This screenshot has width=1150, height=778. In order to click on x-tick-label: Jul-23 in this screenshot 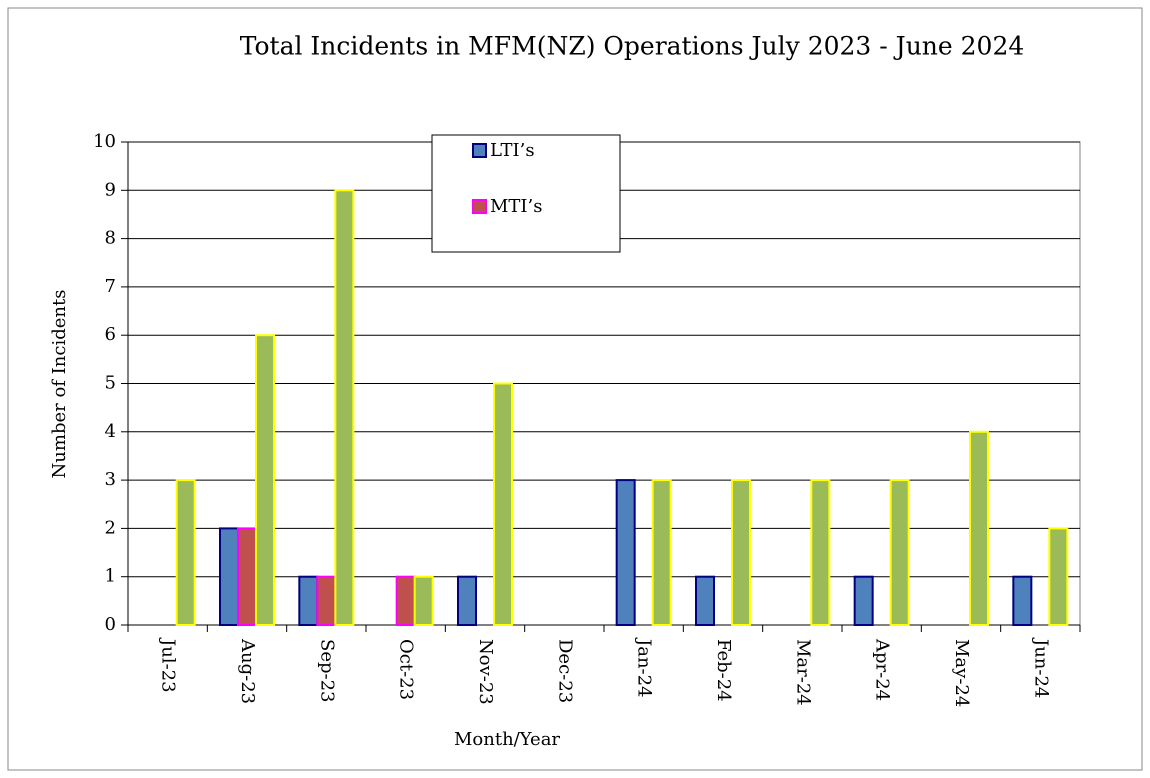, I will do `click(168, 665)`.